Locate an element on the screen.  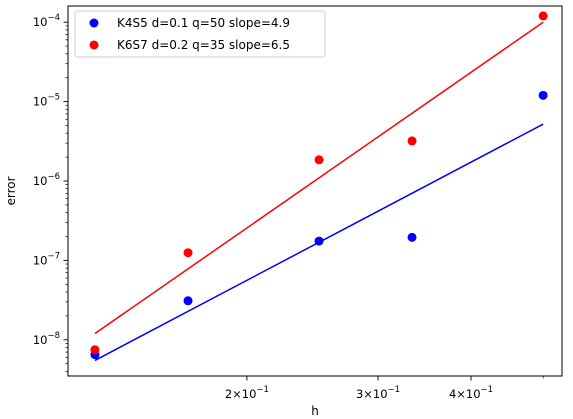
x-axis: 2×10⁻¹ 3×10⁻¹ 4×10⁻¹ is located at coordinates (384, 388).